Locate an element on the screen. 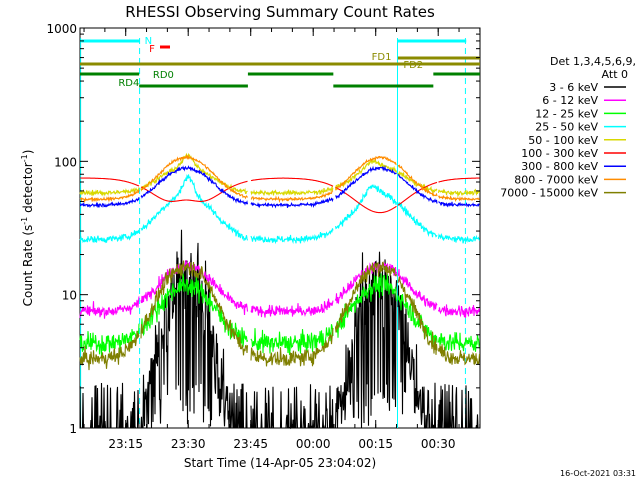 This screenshot has width=640, height=480. x-tick-label-1: 23:30 is located at coordinates (188, 444).